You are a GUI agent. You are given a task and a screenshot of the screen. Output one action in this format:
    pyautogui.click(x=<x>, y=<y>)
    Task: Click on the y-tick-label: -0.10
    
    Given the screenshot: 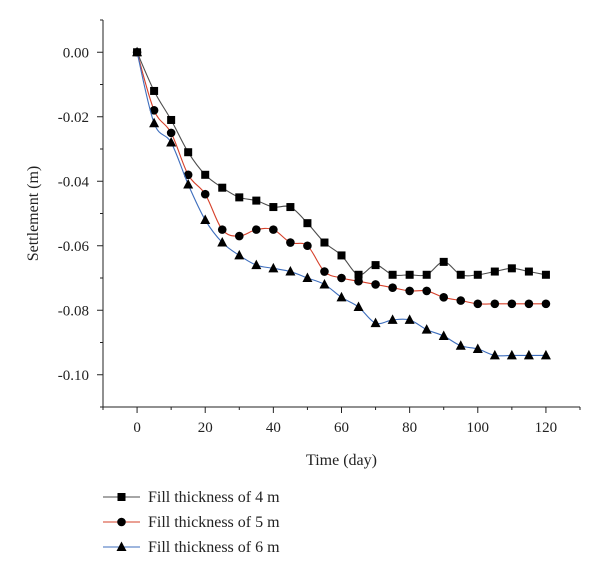 What is the action you would take?
    pyautogui.click(x=73, y=376)
    